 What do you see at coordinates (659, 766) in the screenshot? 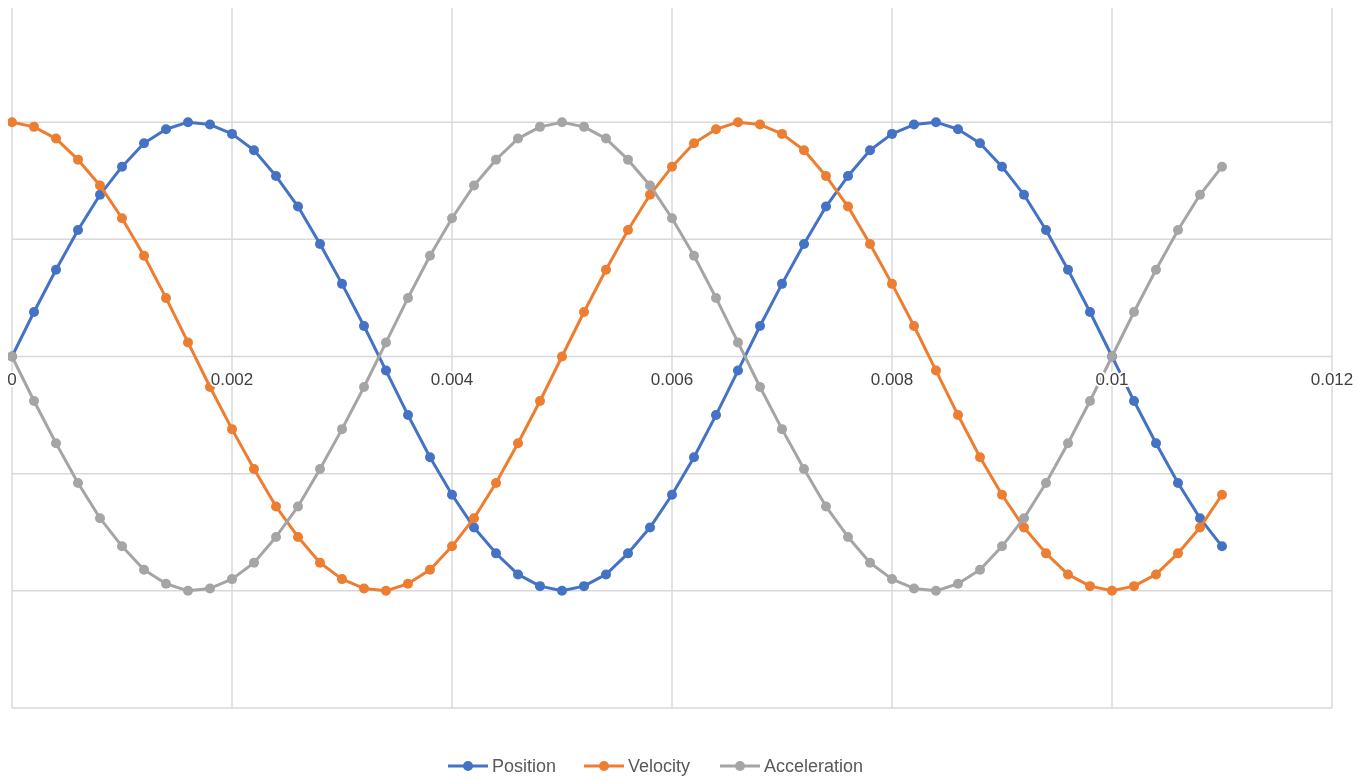
I see `legend-label: Velocity` at bounding box center [659, 766].